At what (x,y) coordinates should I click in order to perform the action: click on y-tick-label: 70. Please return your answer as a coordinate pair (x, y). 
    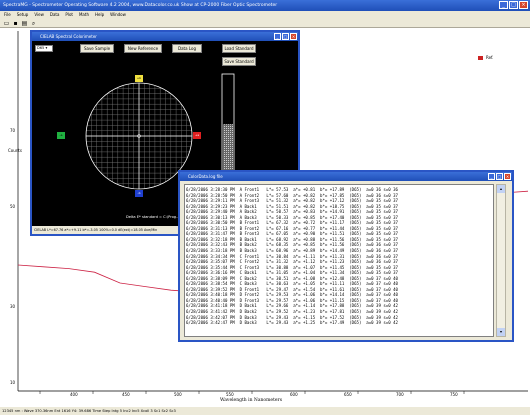
    Looking at the image, I should click on (13, 130).